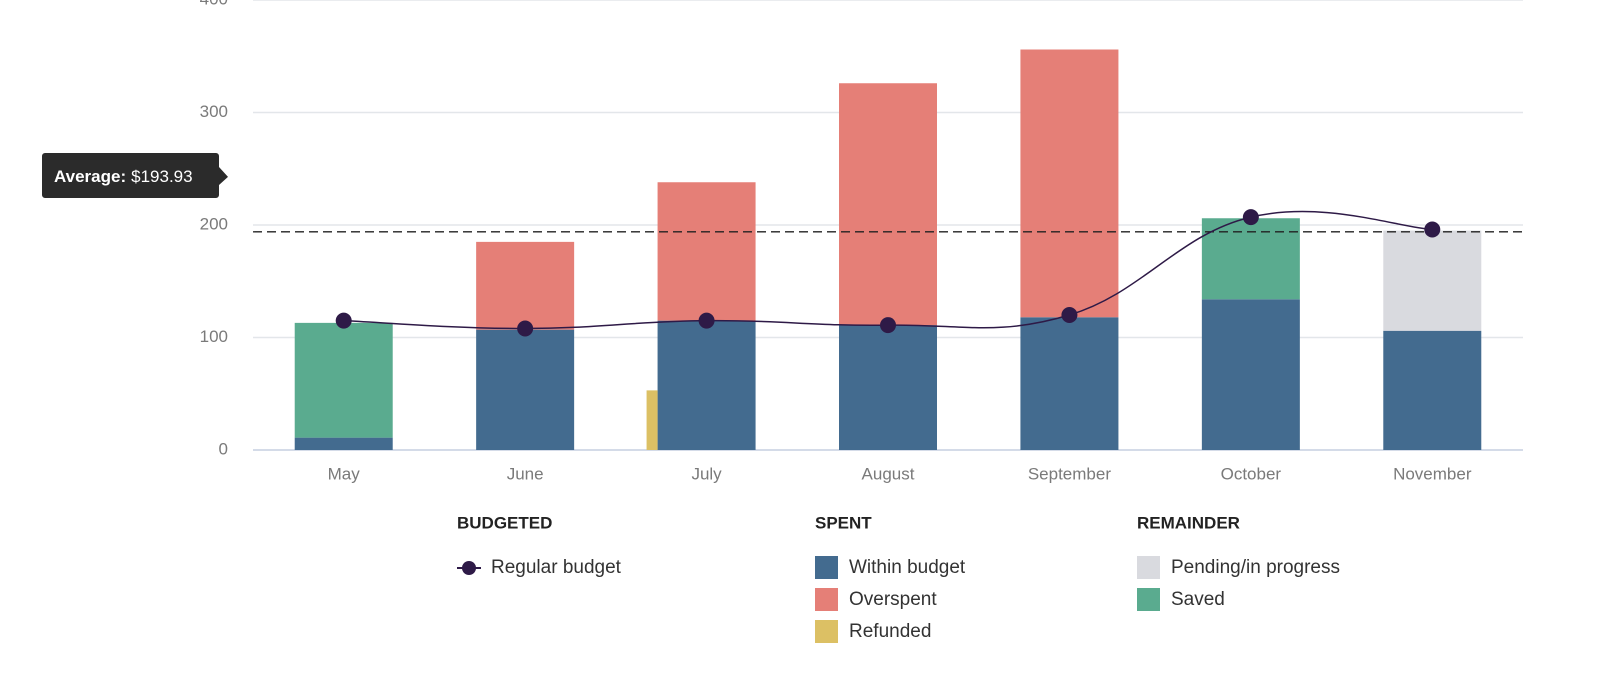  I want to click on tooltip-box, so click(135, 175).